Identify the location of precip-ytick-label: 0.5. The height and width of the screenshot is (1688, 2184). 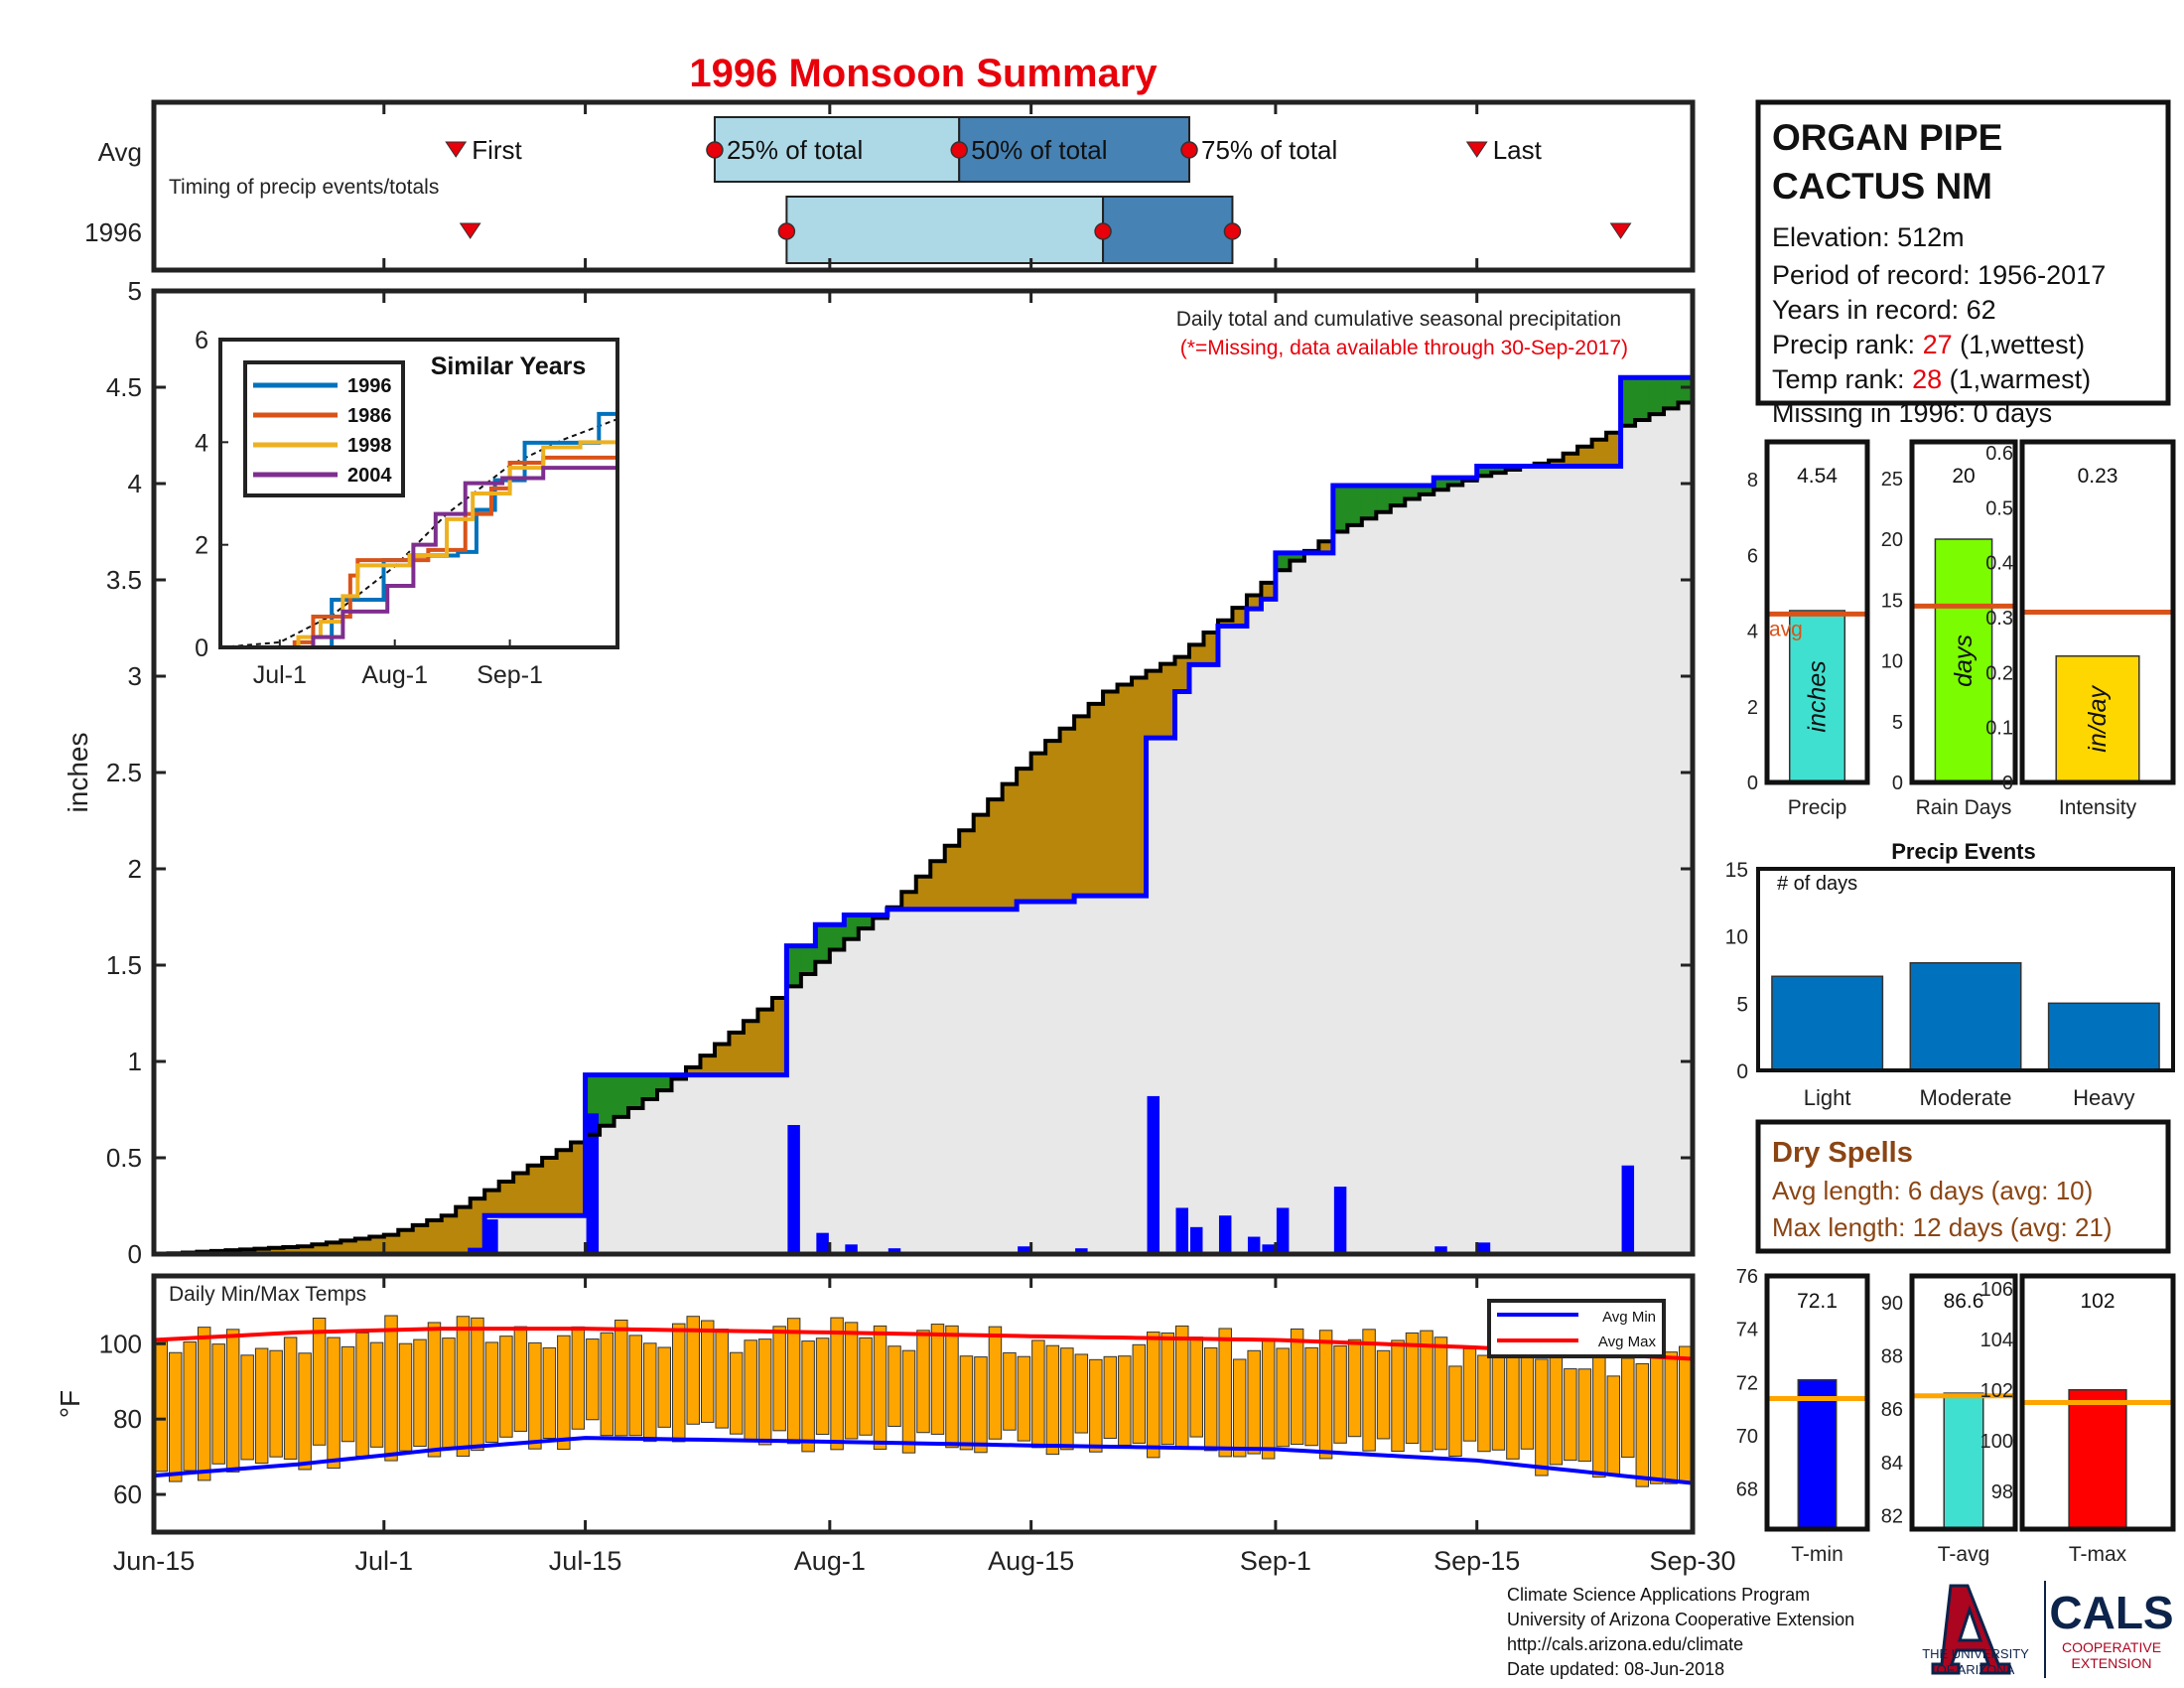
(124, 1158).